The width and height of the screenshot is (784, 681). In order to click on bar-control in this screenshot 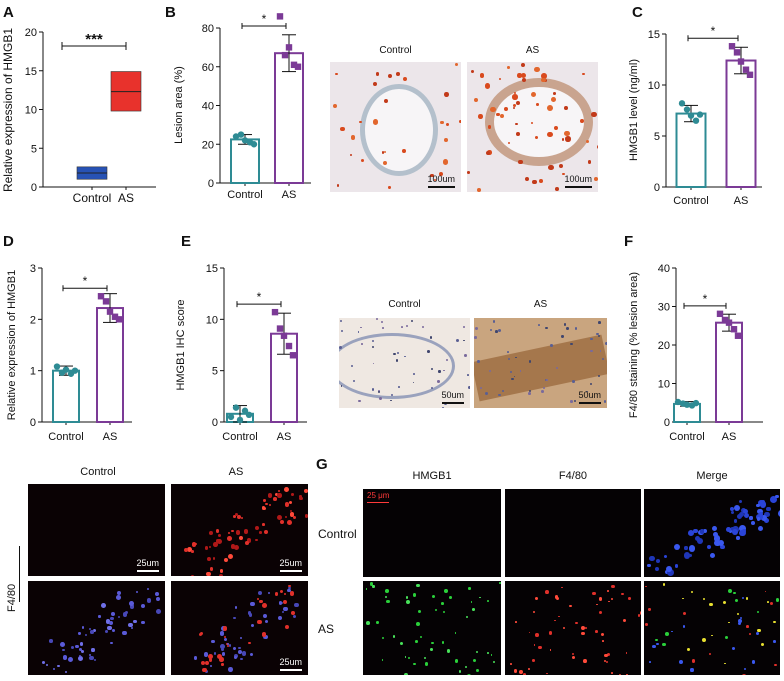, I will do `click(66, 396)`.